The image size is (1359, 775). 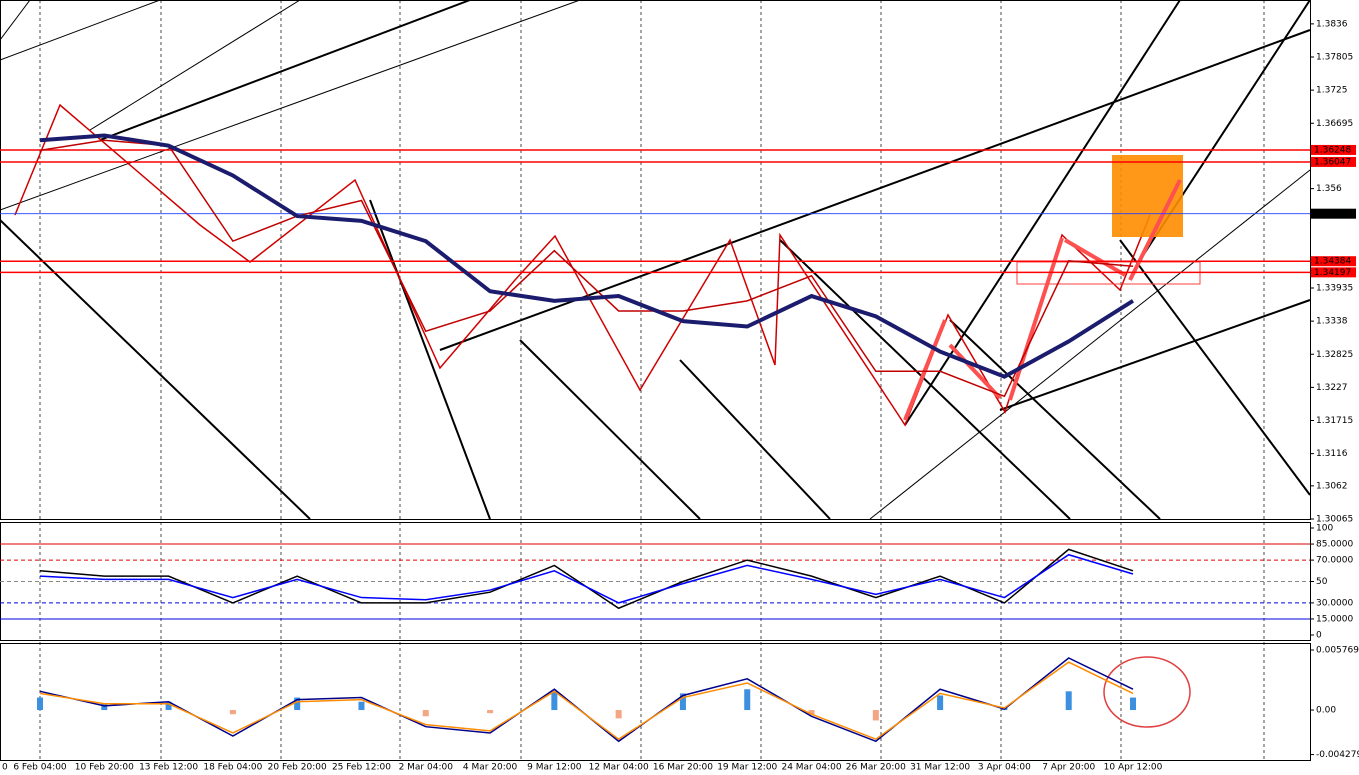 I want to click on x-tick-label: 4 Mar 20:00, so click(x=490, y=768).